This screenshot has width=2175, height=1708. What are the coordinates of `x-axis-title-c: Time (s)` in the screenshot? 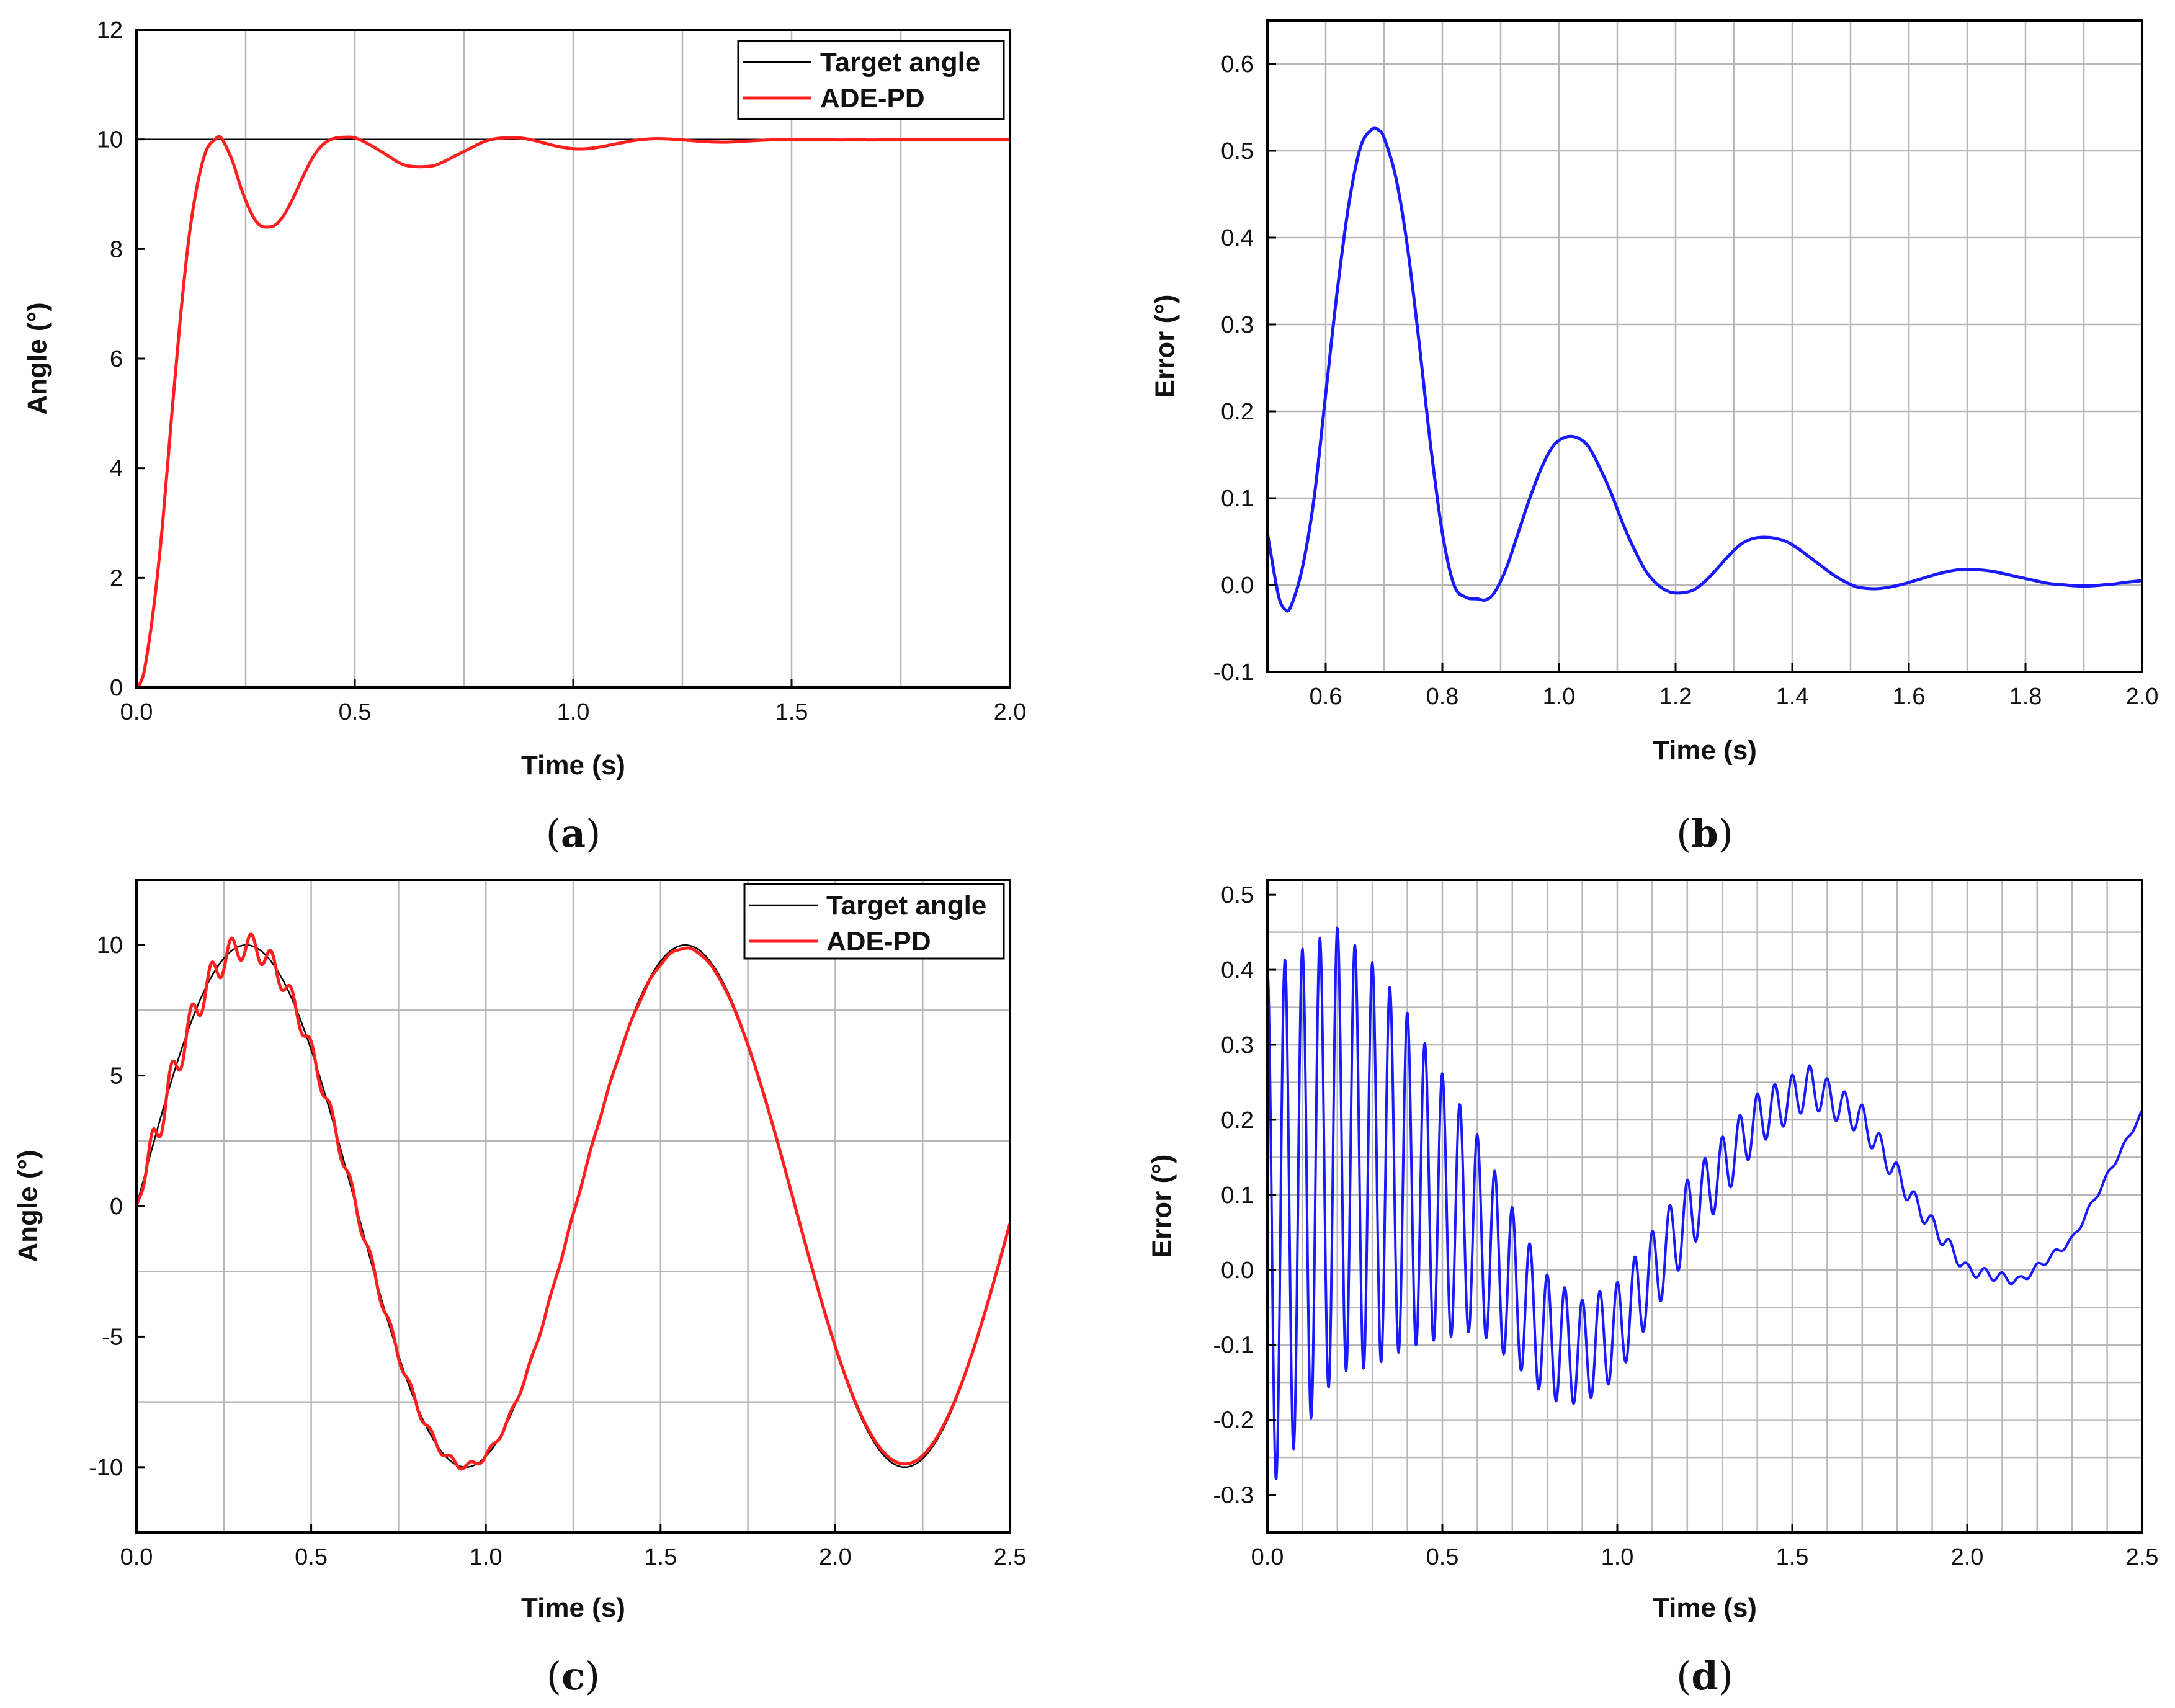 It's located at (573, 1608).